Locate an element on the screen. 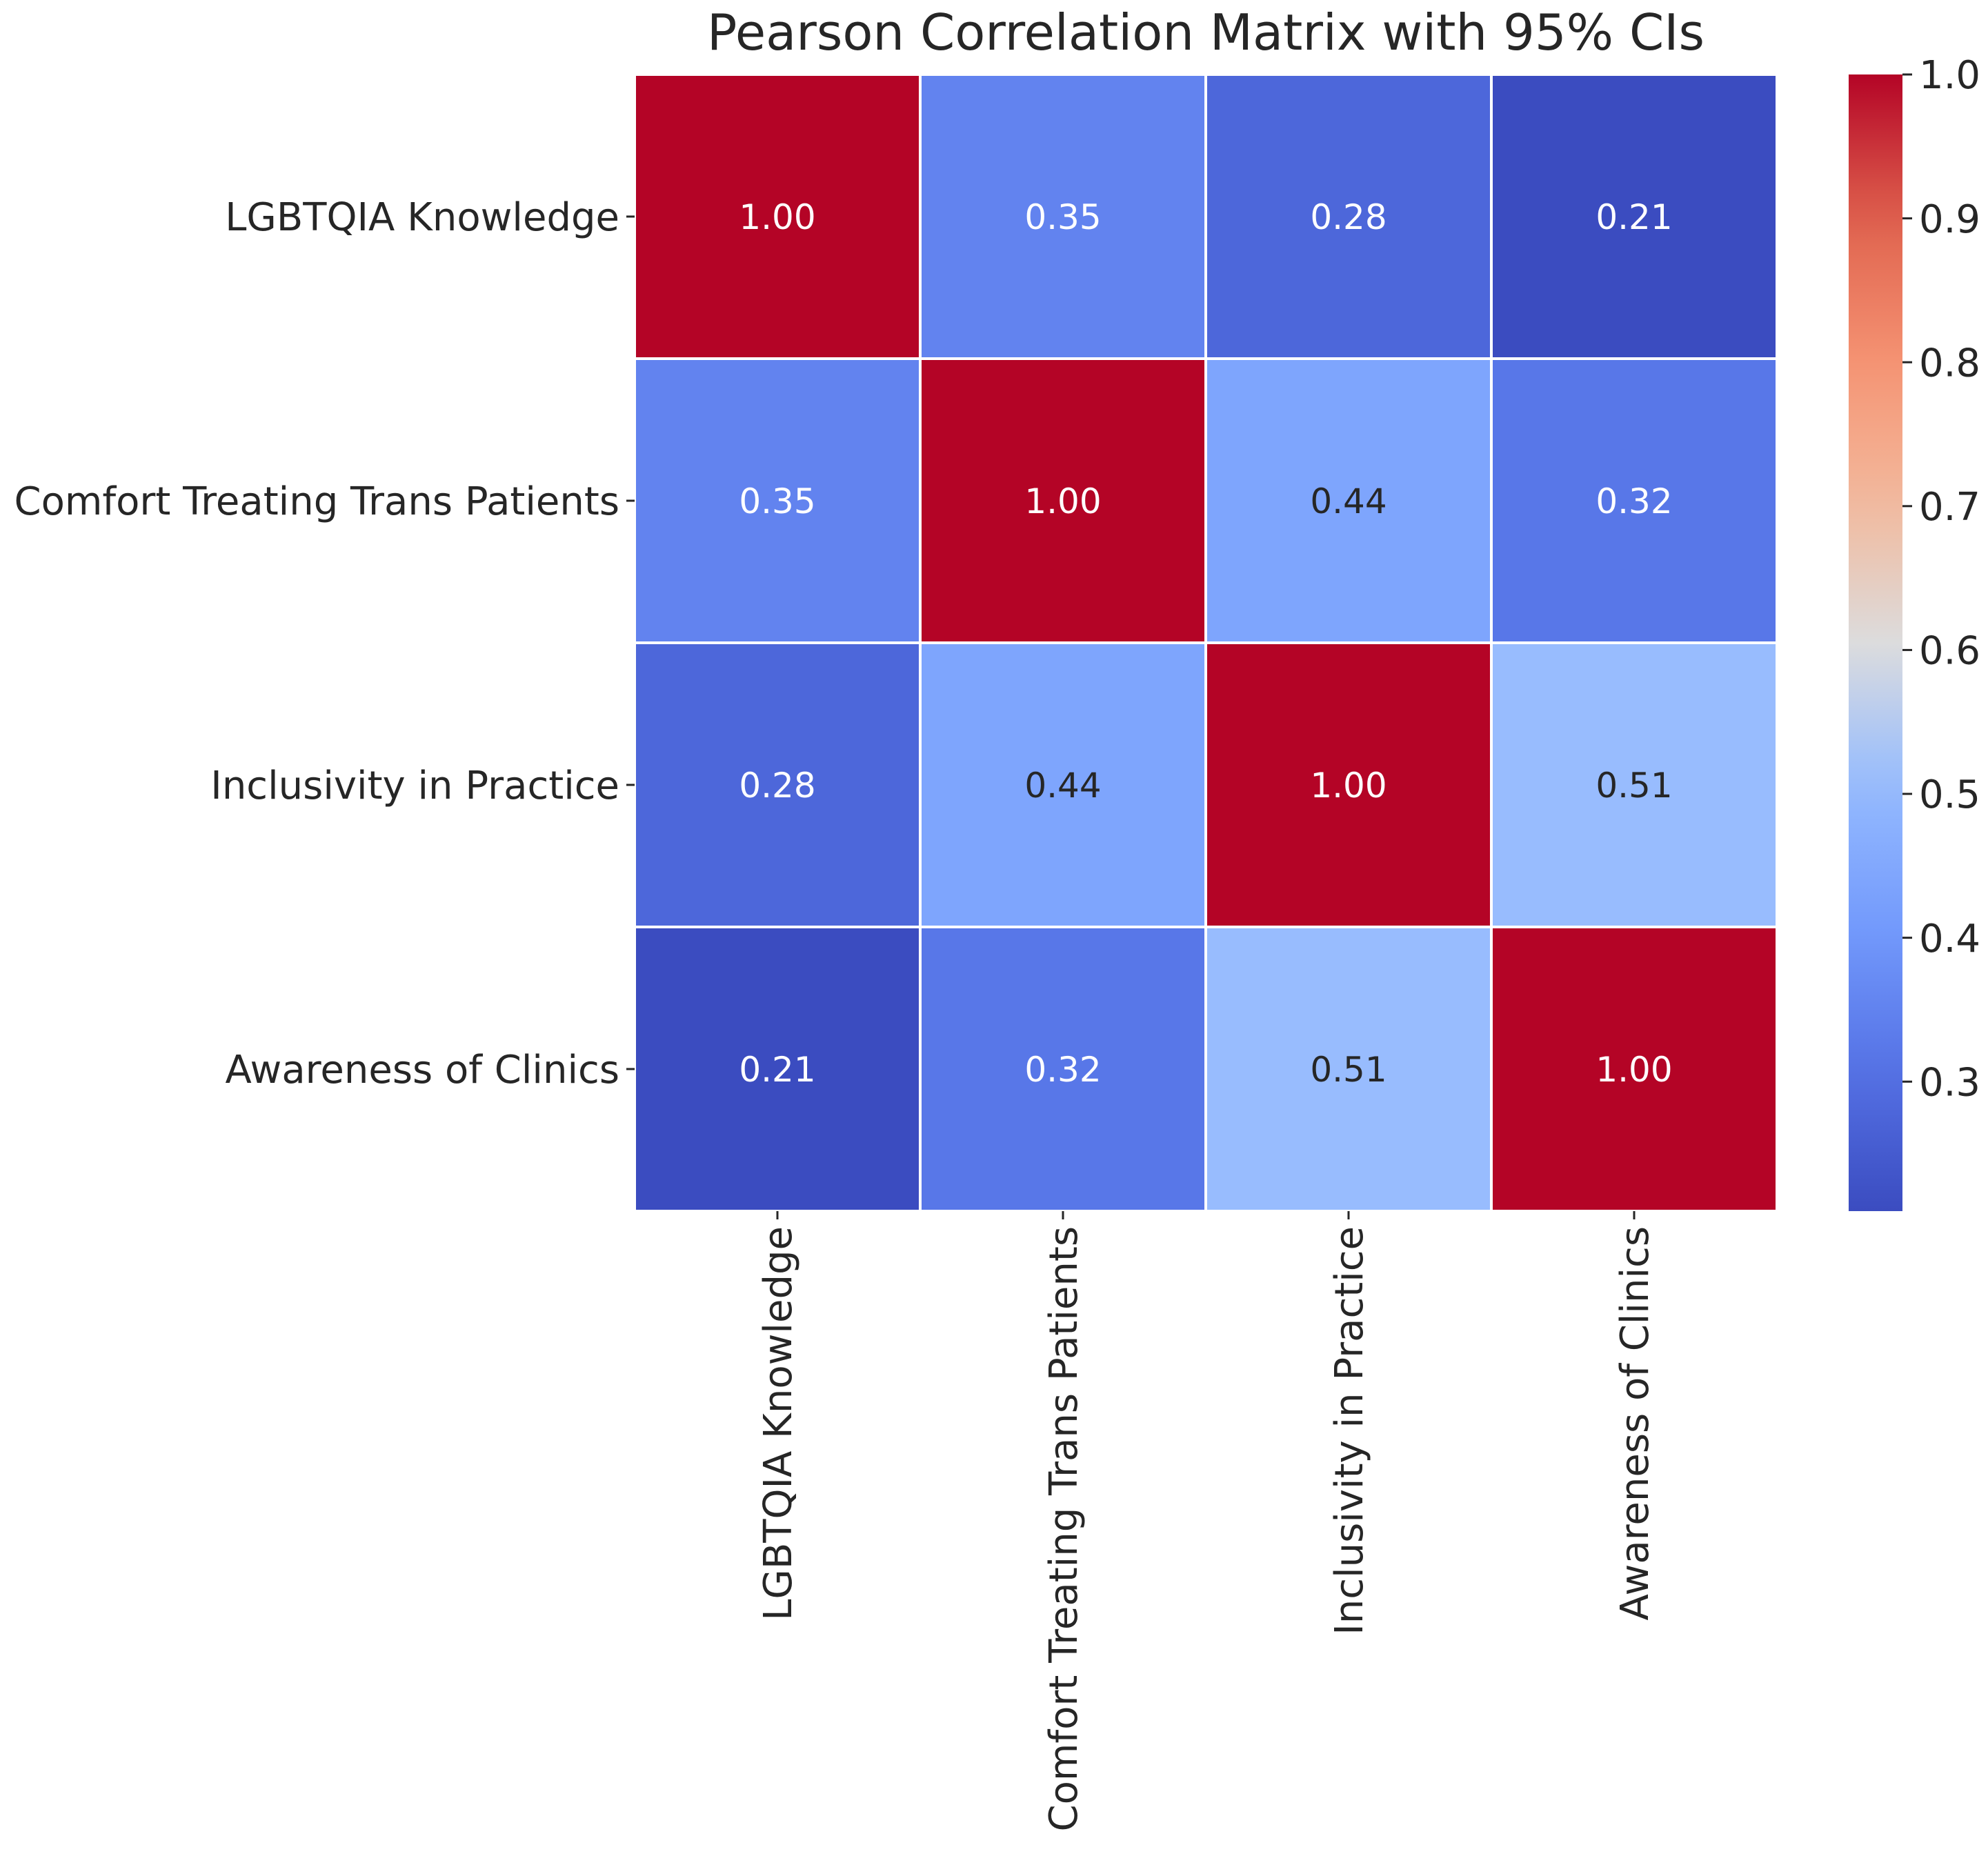 The image size is (1988, 1876). colorbar-tick-label: 0.6 is located at coordinates (1949, 651).